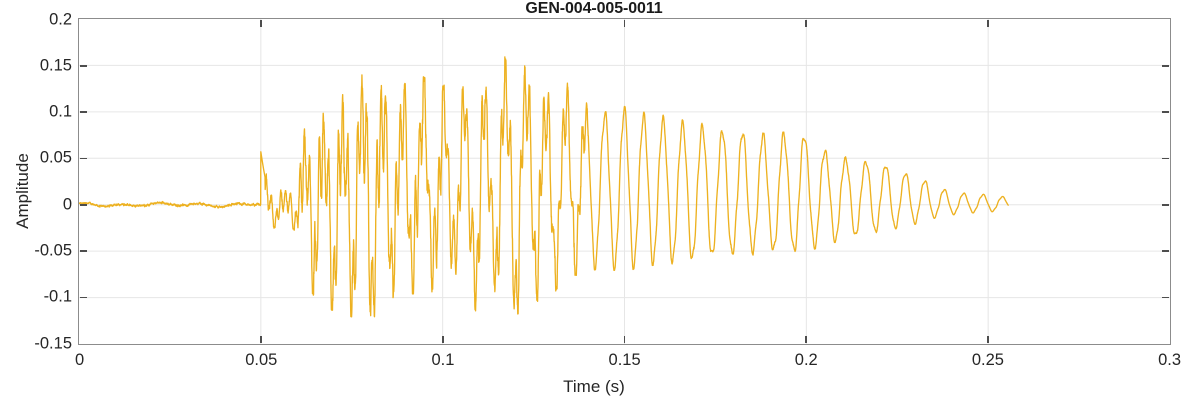 The image size is (1188, 404). Describe the element at coordinates (67, 204) in the screenshot. I see `y-tick-label: 0` at that location.